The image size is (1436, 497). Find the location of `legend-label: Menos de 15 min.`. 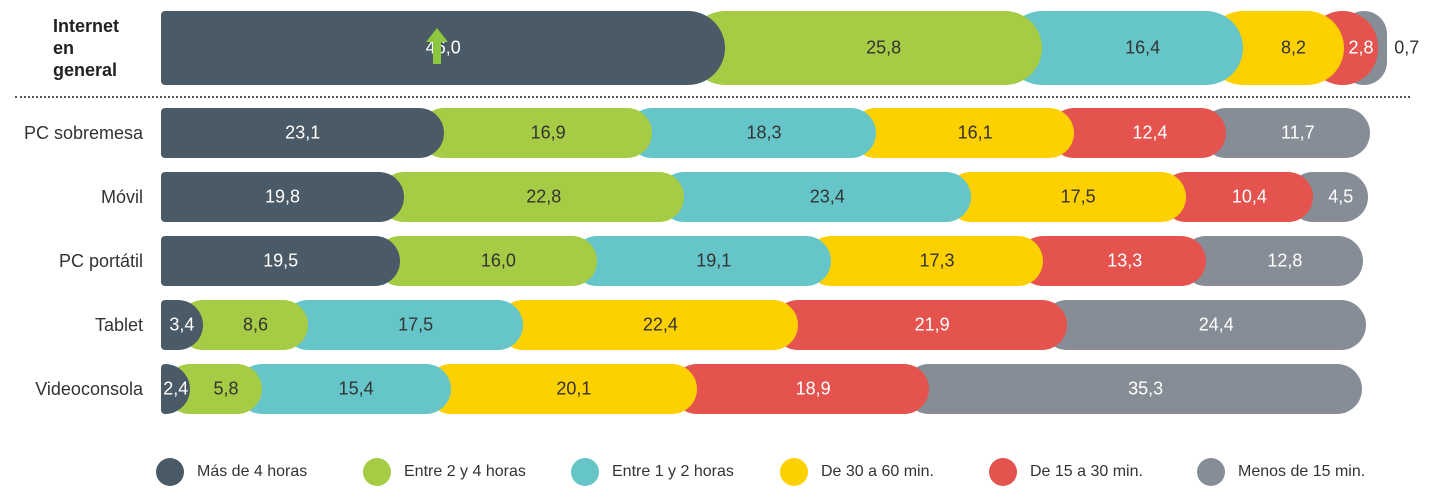

legend-label: Menos de 15 min. is located at coordinates (1302, 471).